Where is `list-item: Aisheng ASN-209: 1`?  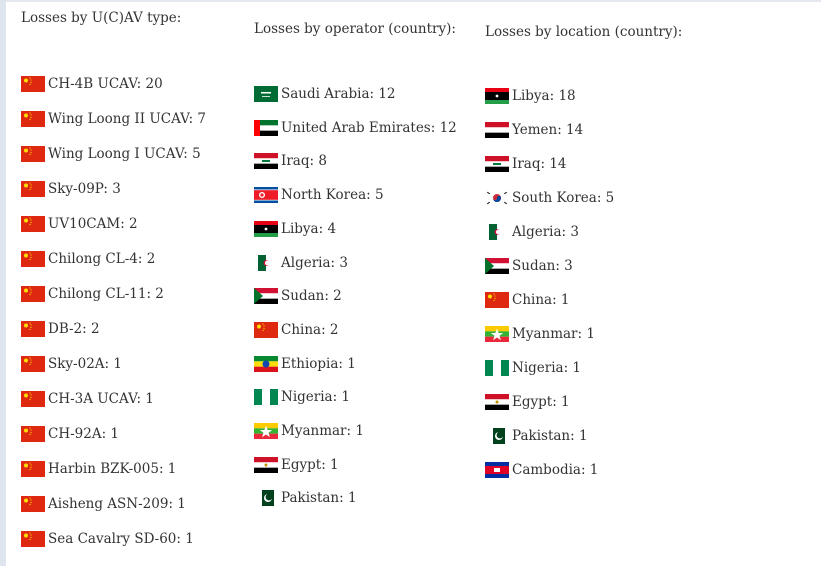 list-item: Aisheng ASN-209: 1 is located at coordinates (103, 504).